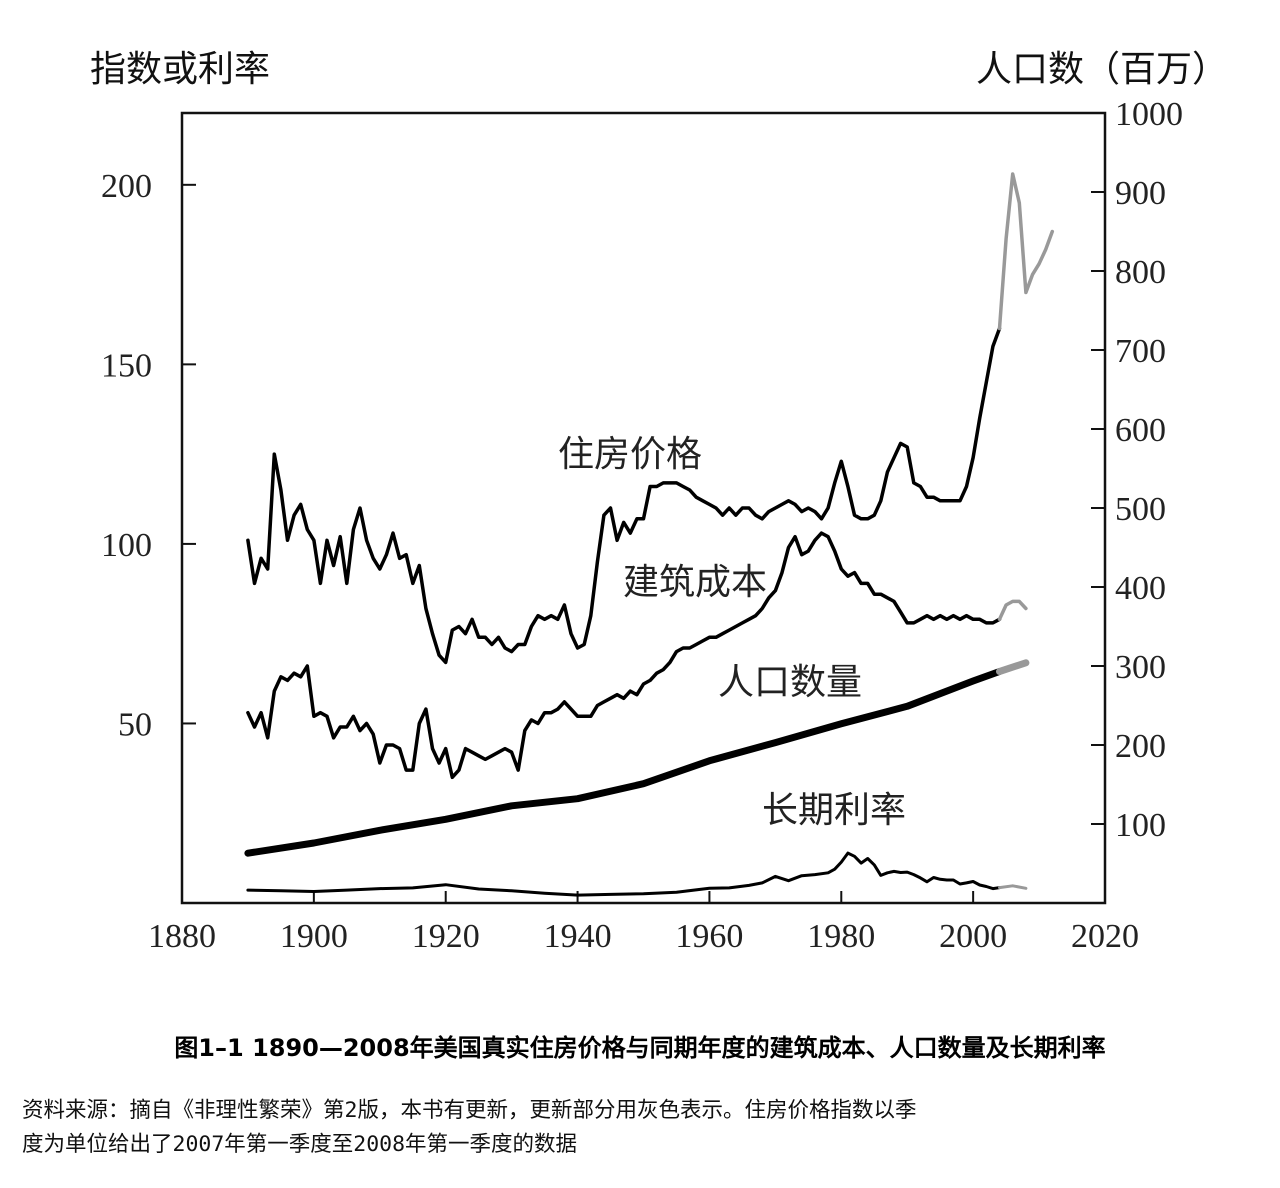 The width and height of the screenshot is (1280, 1188). What do you see at coordinates (1140, 193) in the screenshot?
I see `right-tick-label-900: 900` at bounding box center [1140, 193].